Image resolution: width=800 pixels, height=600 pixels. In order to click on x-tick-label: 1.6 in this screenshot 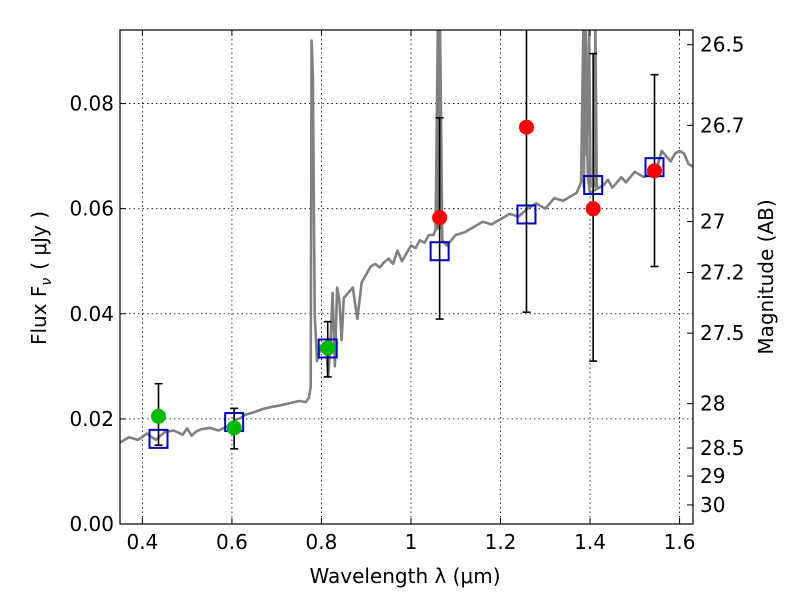, I will do `click(680, 542)`.